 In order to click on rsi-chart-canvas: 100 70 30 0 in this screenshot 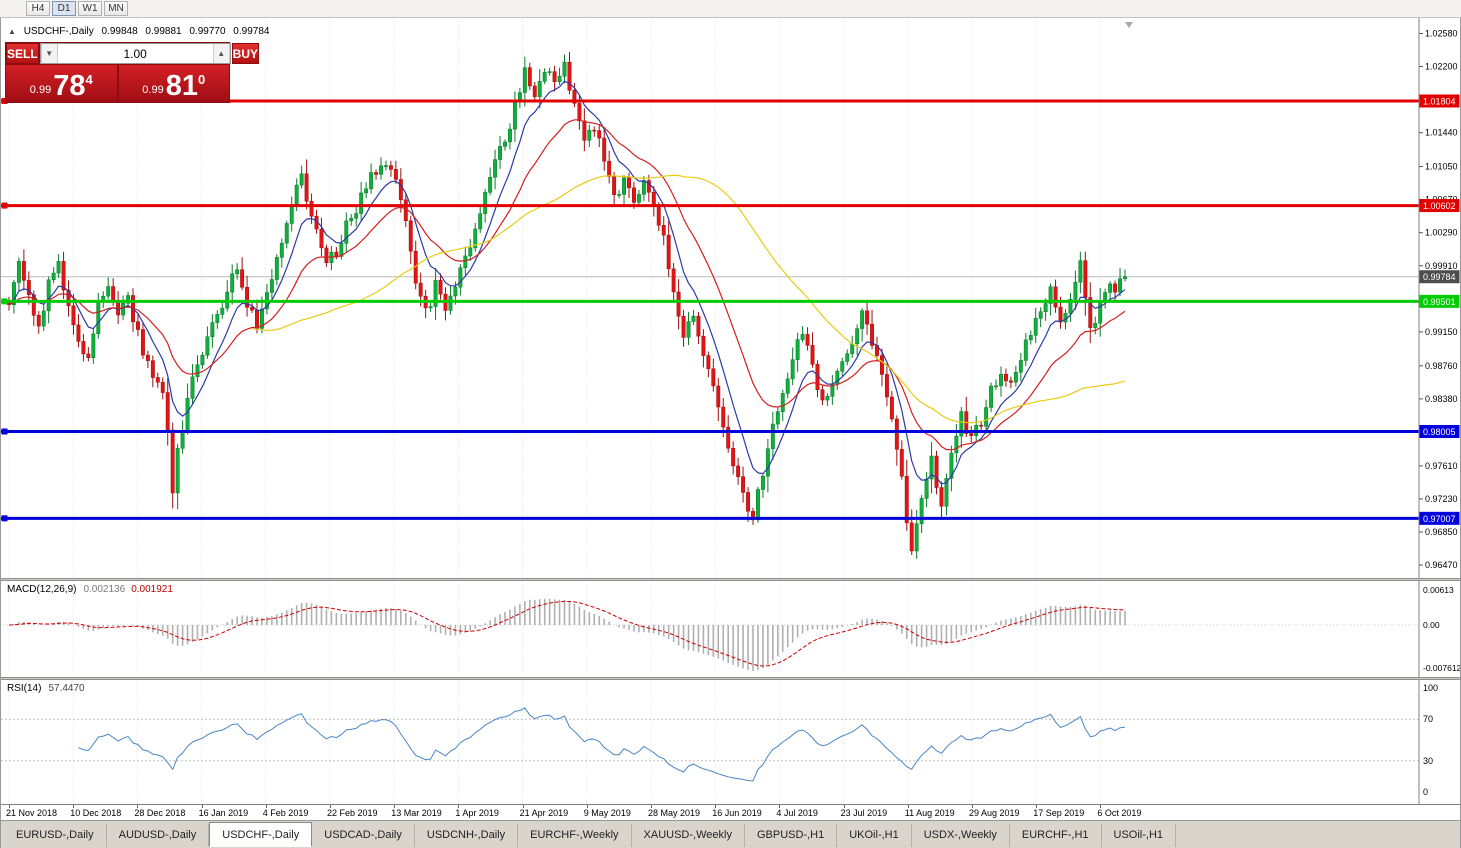, I will do `click(730, 742)`.